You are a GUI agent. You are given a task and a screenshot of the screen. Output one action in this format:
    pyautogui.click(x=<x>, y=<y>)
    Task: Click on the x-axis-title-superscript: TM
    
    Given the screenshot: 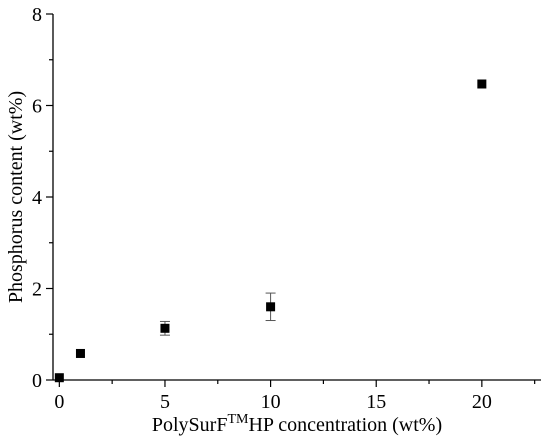 What is the action you would take?
    pyautogui.click(x=238, y=419)
    